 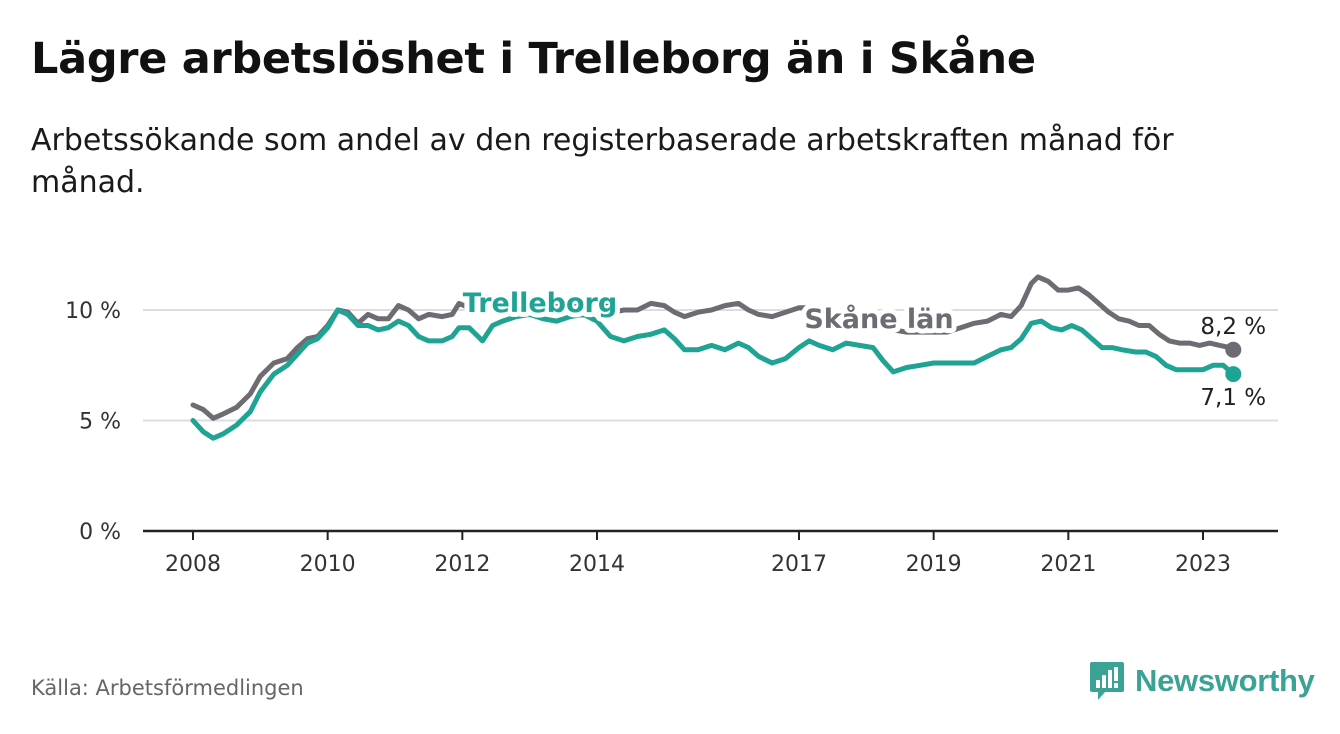 I want to click on x-tick-label: 2008, so click(x=193, y=564).